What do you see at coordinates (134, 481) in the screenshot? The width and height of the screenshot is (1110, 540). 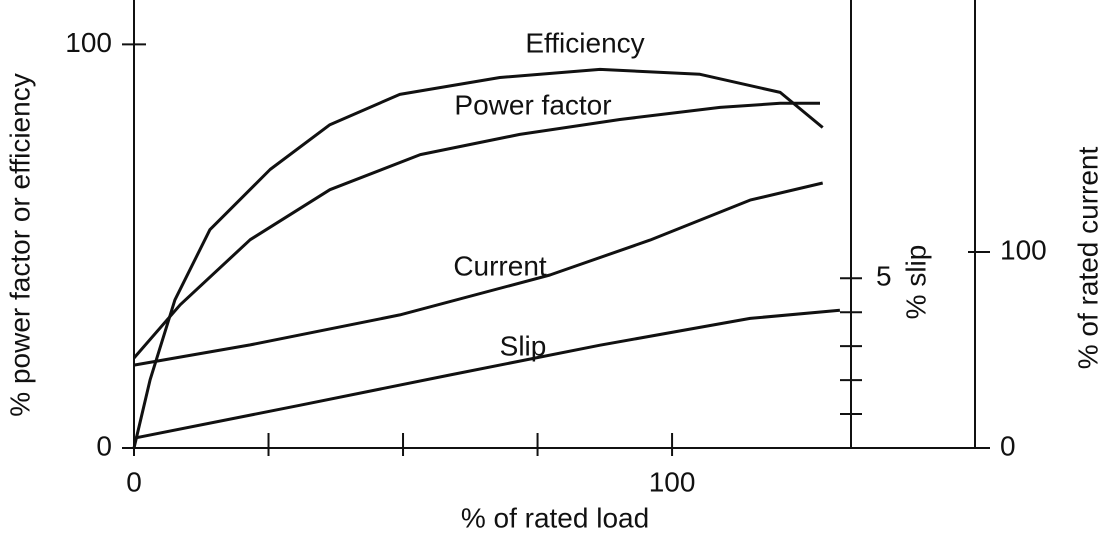 I see `x-tick-label: 0` at bounding box center [134, 481].